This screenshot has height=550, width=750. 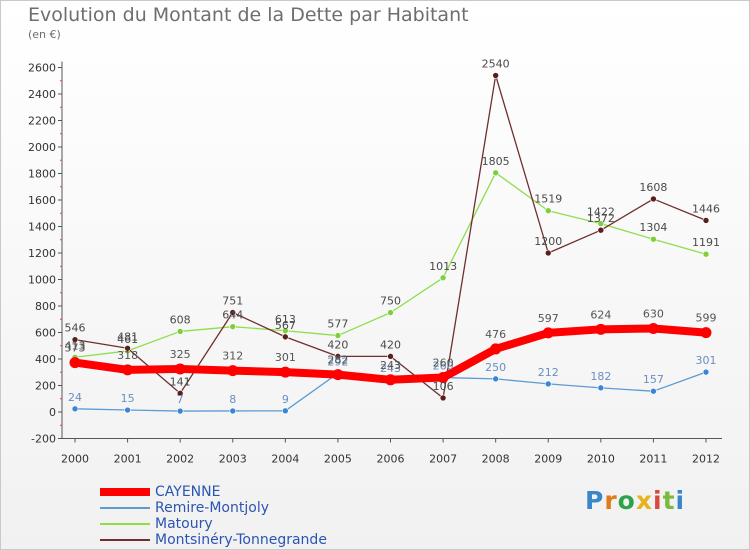 I want to click on y-tick-label: 800, so click(x=45, y=306).